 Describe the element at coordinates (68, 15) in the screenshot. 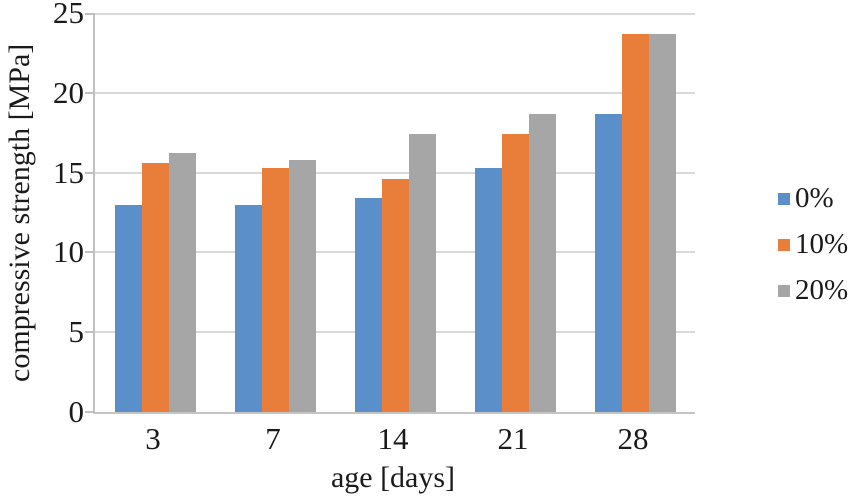

I see `y-tick-label-25: 25` at that location.